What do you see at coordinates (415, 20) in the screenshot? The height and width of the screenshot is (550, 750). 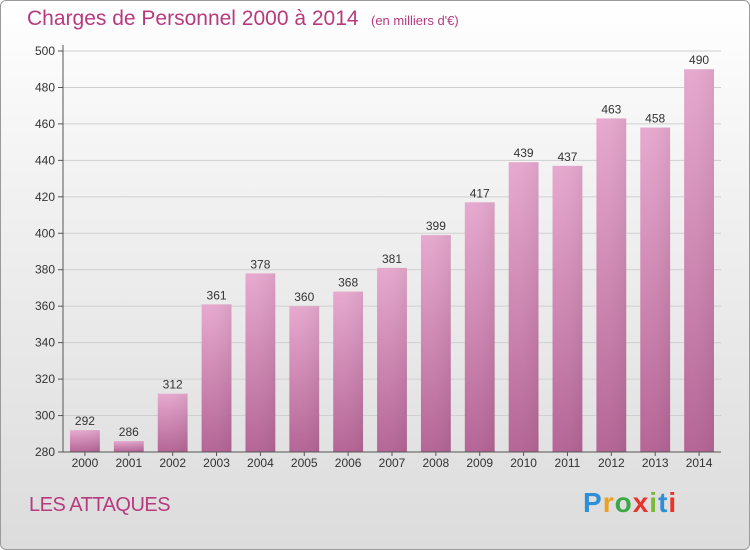 I see `chart-subtitle: (en milliers d'€)` at bounding box center [415, 20].